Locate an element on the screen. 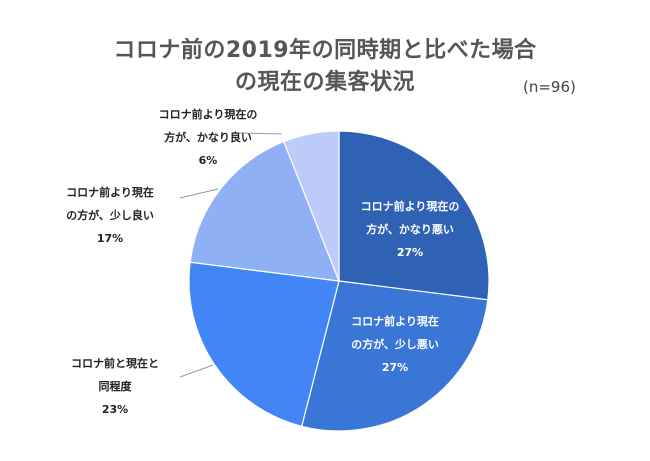 This screenshot has width=650, height=461. chart-title-line-1: コロナ前の2019年の同時期と比べた場合 is located at coordinates (325, 50).